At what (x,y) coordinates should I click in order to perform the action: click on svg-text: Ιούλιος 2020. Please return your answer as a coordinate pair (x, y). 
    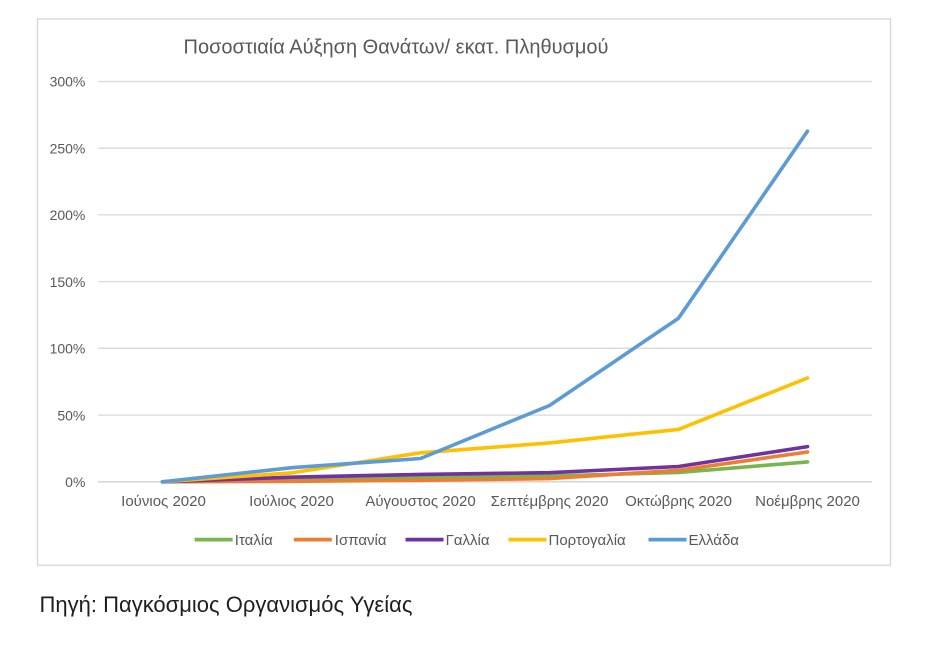
    Looking at the image, I should click on (291, 501).